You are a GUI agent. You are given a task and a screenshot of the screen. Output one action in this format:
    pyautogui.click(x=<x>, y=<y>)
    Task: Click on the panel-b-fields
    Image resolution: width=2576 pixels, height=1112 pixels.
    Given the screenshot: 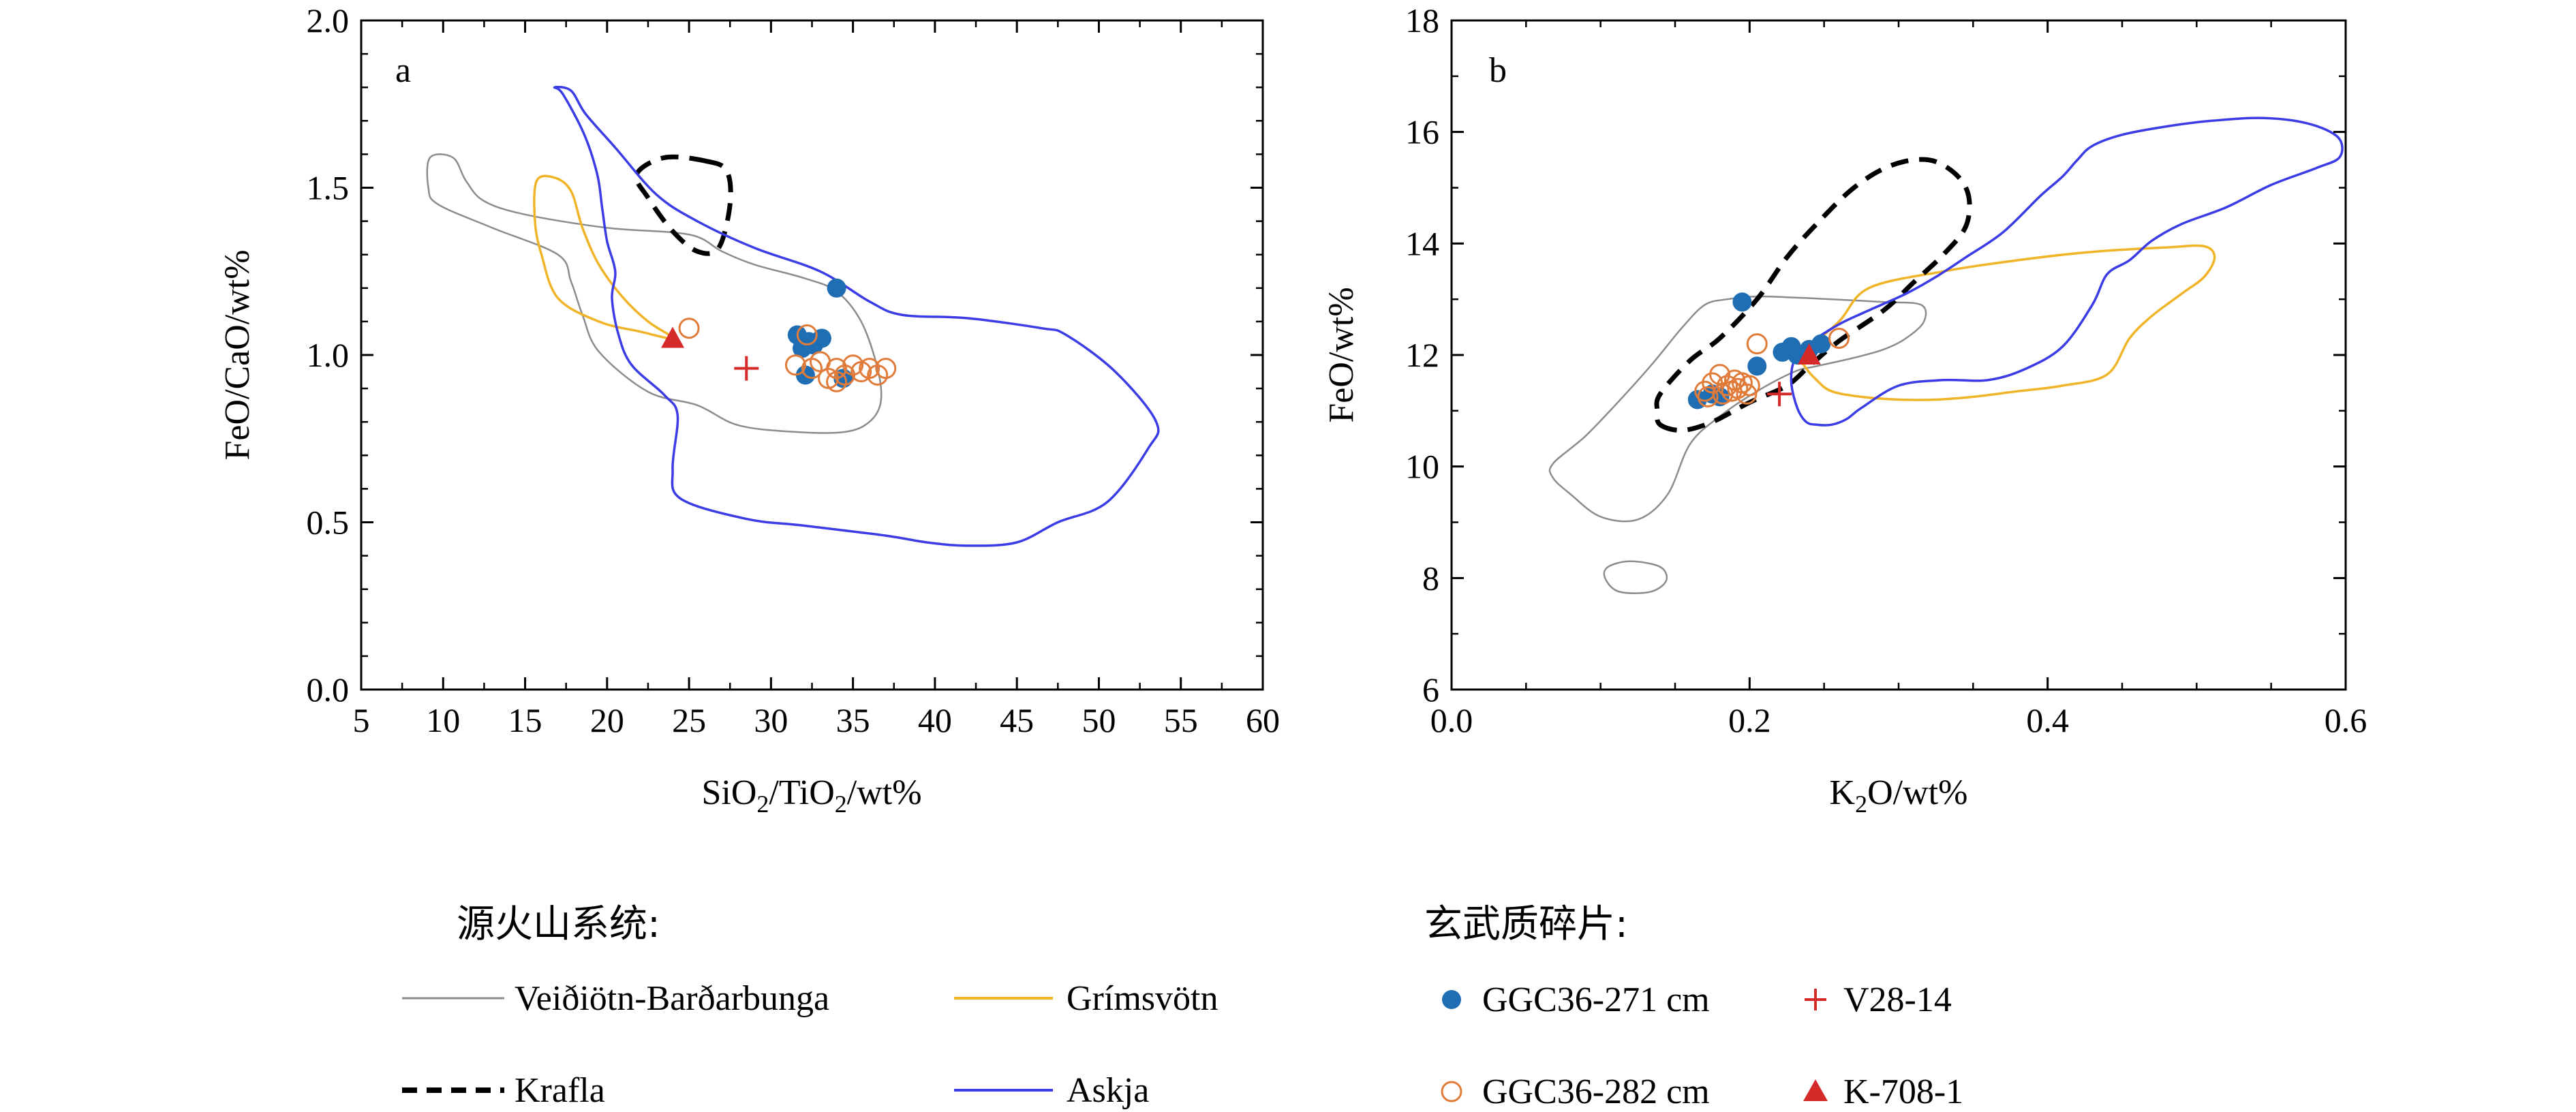 What is the action you would take?
    pyautogui.click(x=1946, y=355)
    